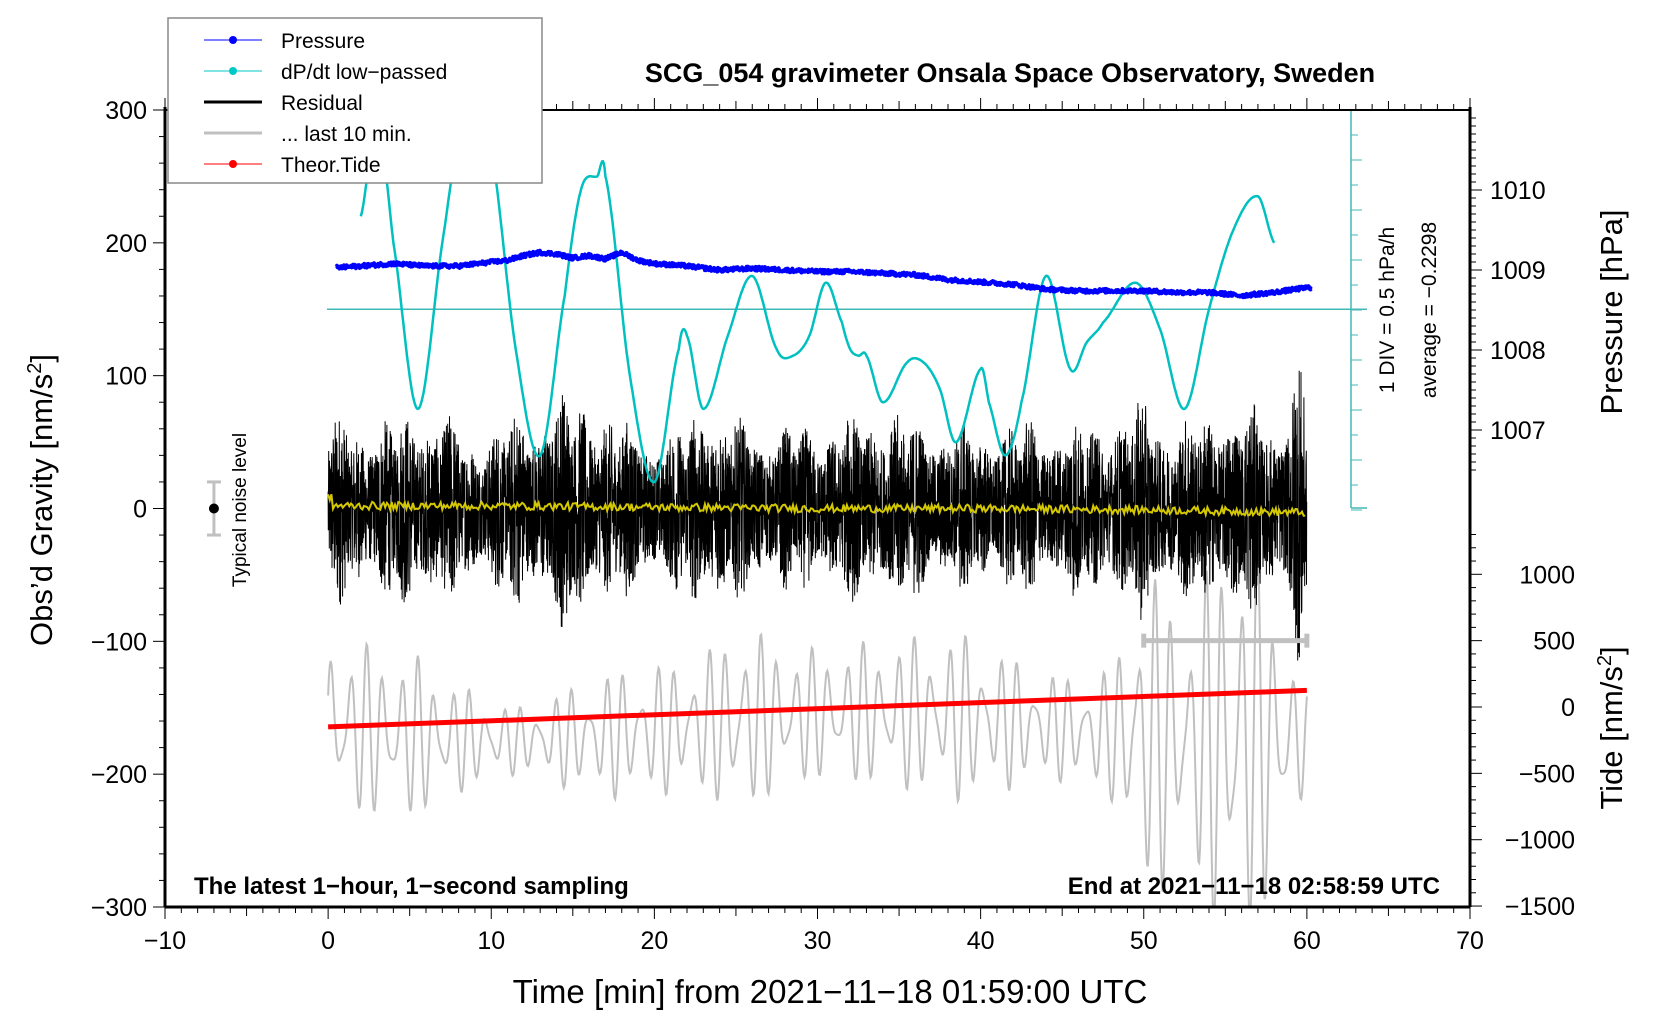  Describe the element at coordinates (1554, 642) in the screenshot. I see `y-tide-tick-label: 500` at that location.